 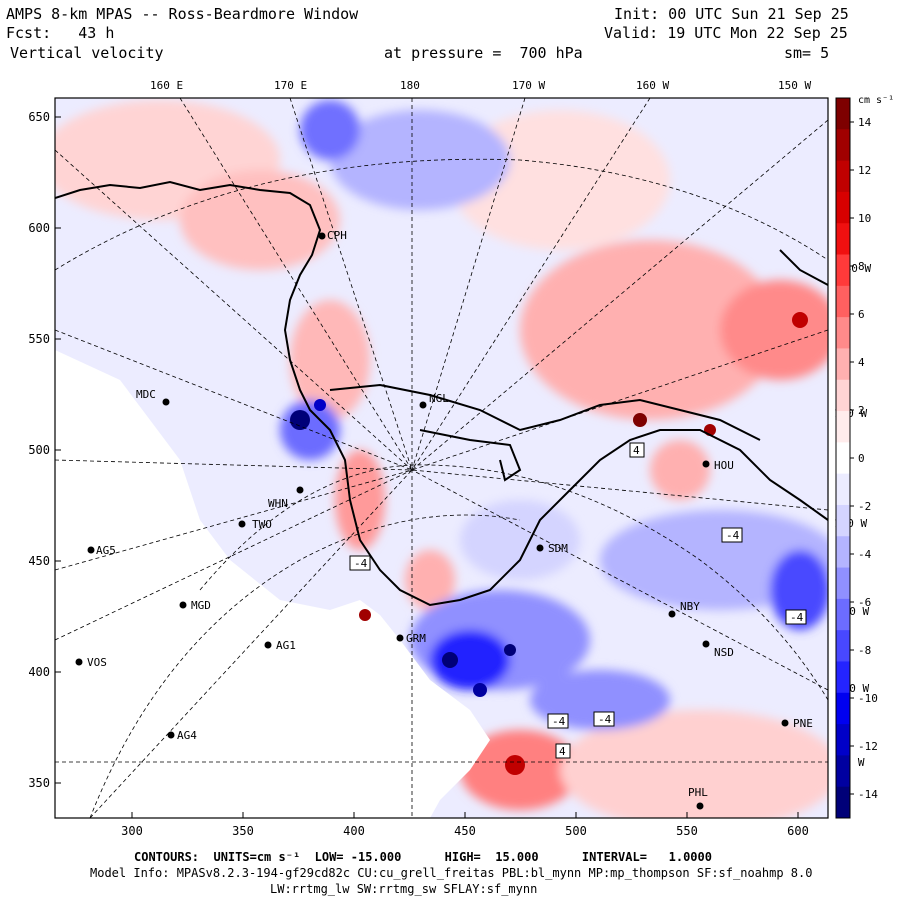 What do you see at coordinates (865, 554) in the screenshot?
I see `colorbar-label: -4` at bounding box center [865, 554].